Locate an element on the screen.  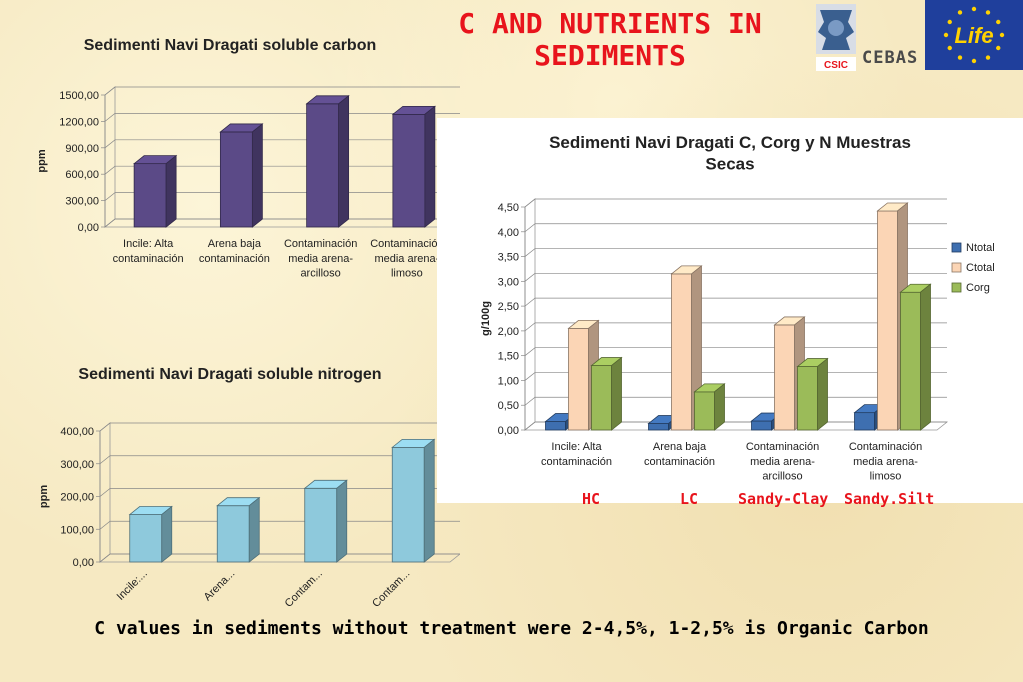
y-tick-label: 0,50 is located at coordinates (508, 406).